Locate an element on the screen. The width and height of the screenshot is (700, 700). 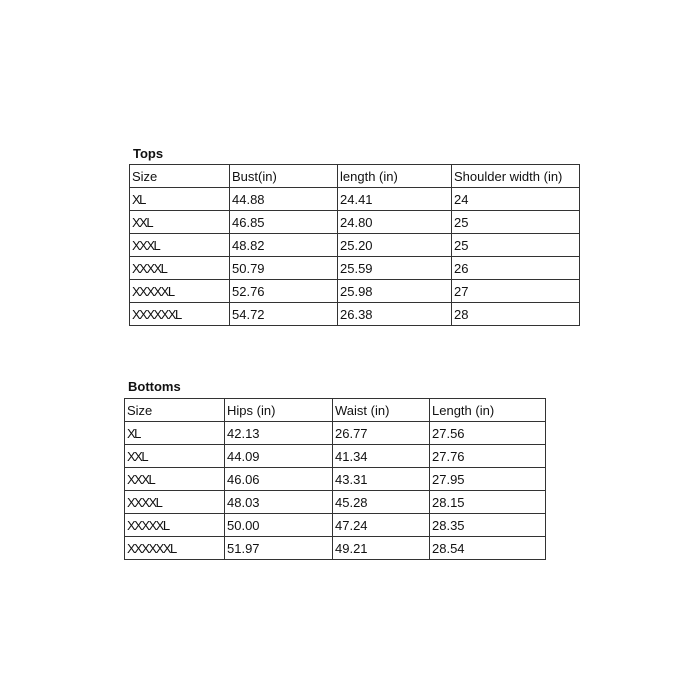
tops-title: Tops is located at coordinates (148, 153).